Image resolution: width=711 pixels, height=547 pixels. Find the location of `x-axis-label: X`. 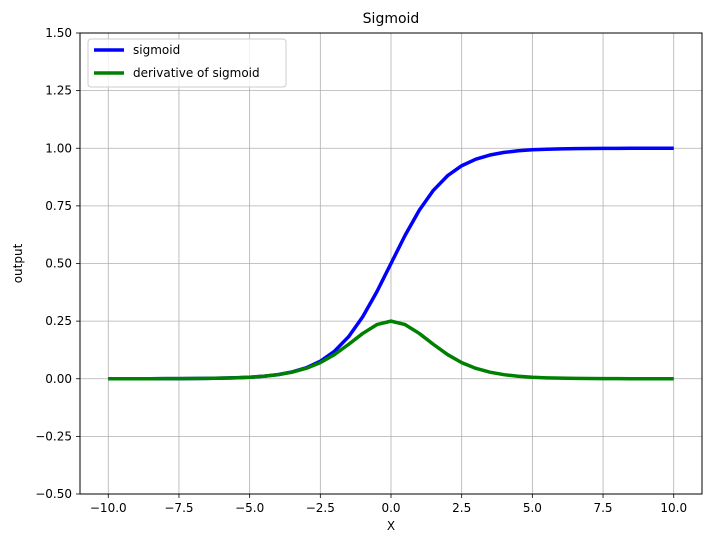

x-axis-label: X is located at coordinates (391, 526).